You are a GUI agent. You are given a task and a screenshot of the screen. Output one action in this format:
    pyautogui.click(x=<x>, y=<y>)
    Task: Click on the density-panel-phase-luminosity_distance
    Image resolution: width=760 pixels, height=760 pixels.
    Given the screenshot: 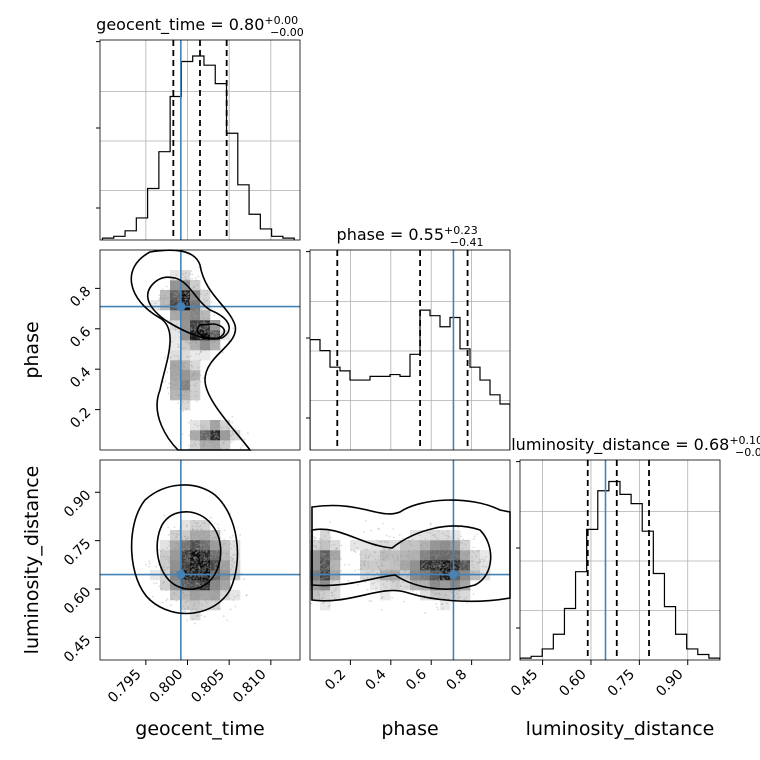 What is the action you would take?
    pyautogui.click(x=407, y=560)
    